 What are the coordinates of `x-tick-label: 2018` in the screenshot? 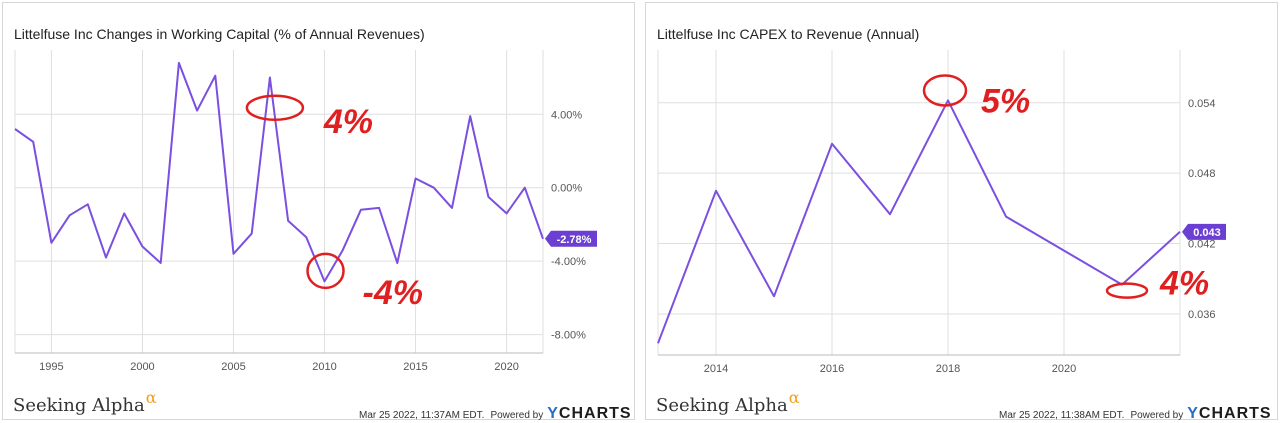 It's located at (948, 369).